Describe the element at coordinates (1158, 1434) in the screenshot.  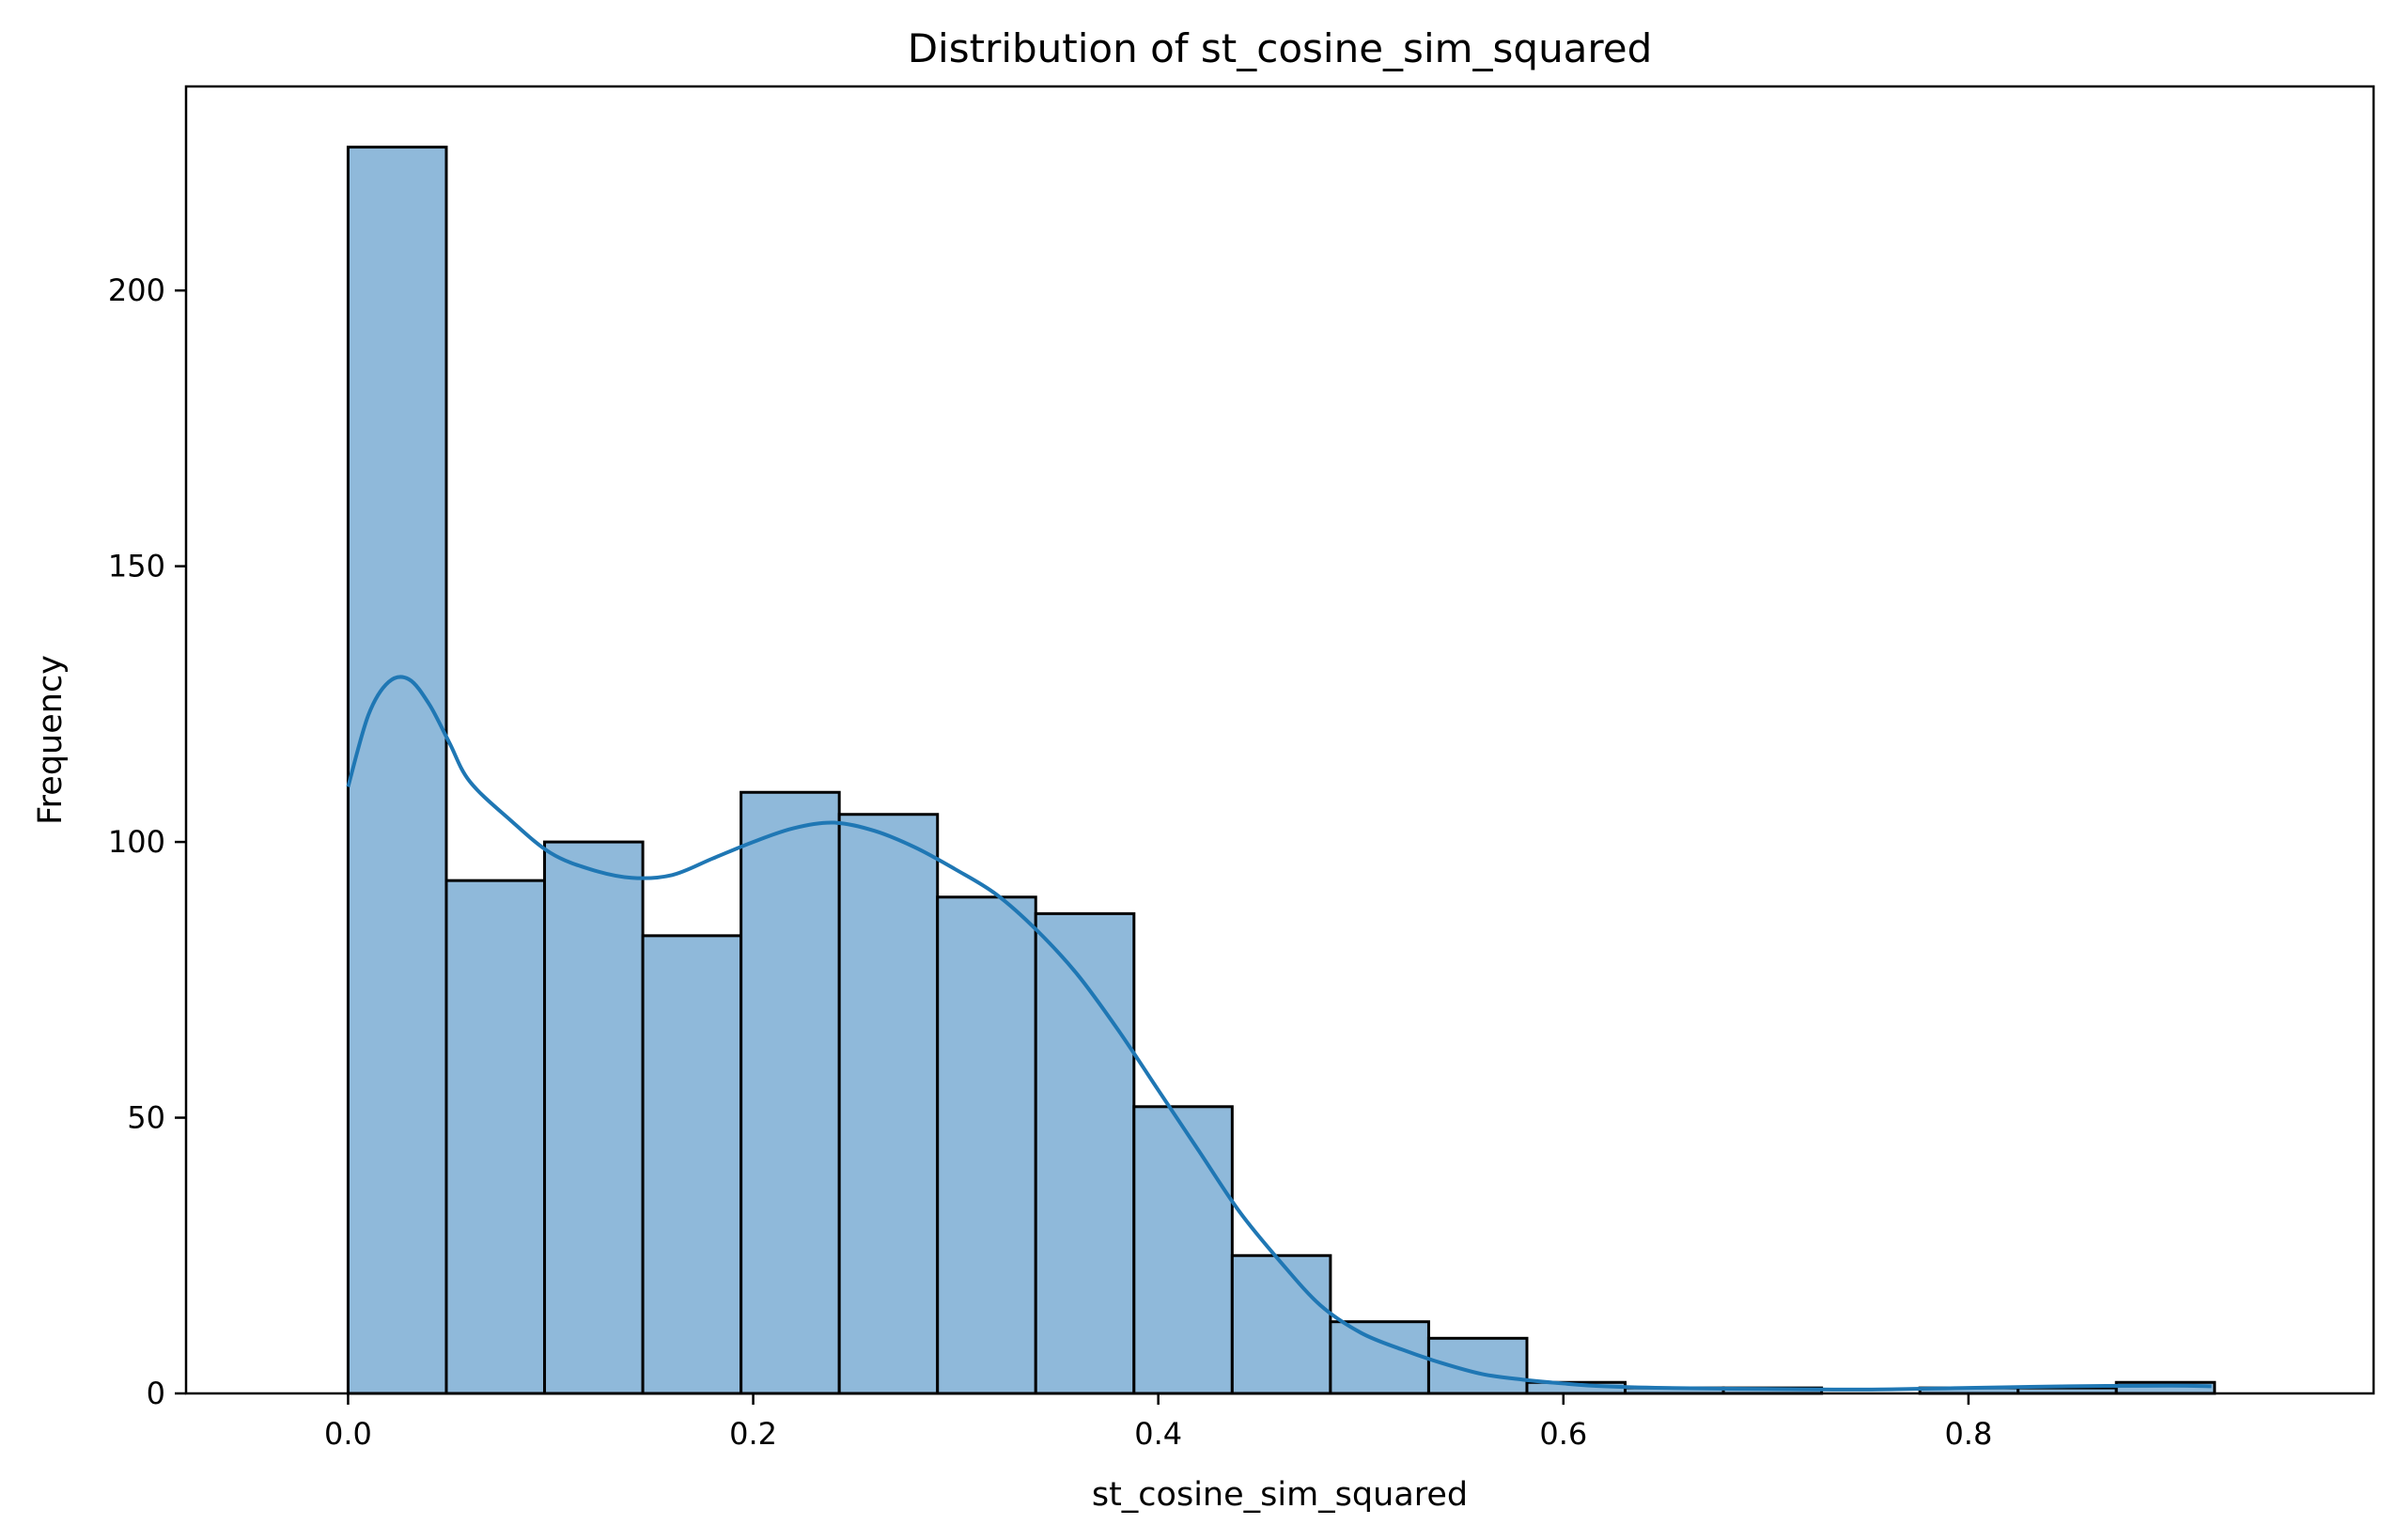
I see `x-tick-label: 0.4` at that location.